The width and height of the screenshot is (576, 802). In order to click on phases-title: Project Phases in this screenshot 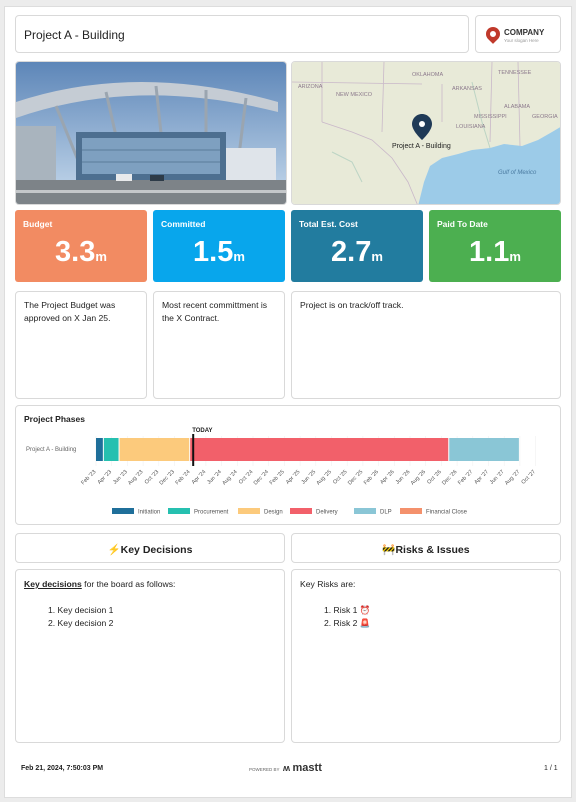, I will do `click(54, 419)`.